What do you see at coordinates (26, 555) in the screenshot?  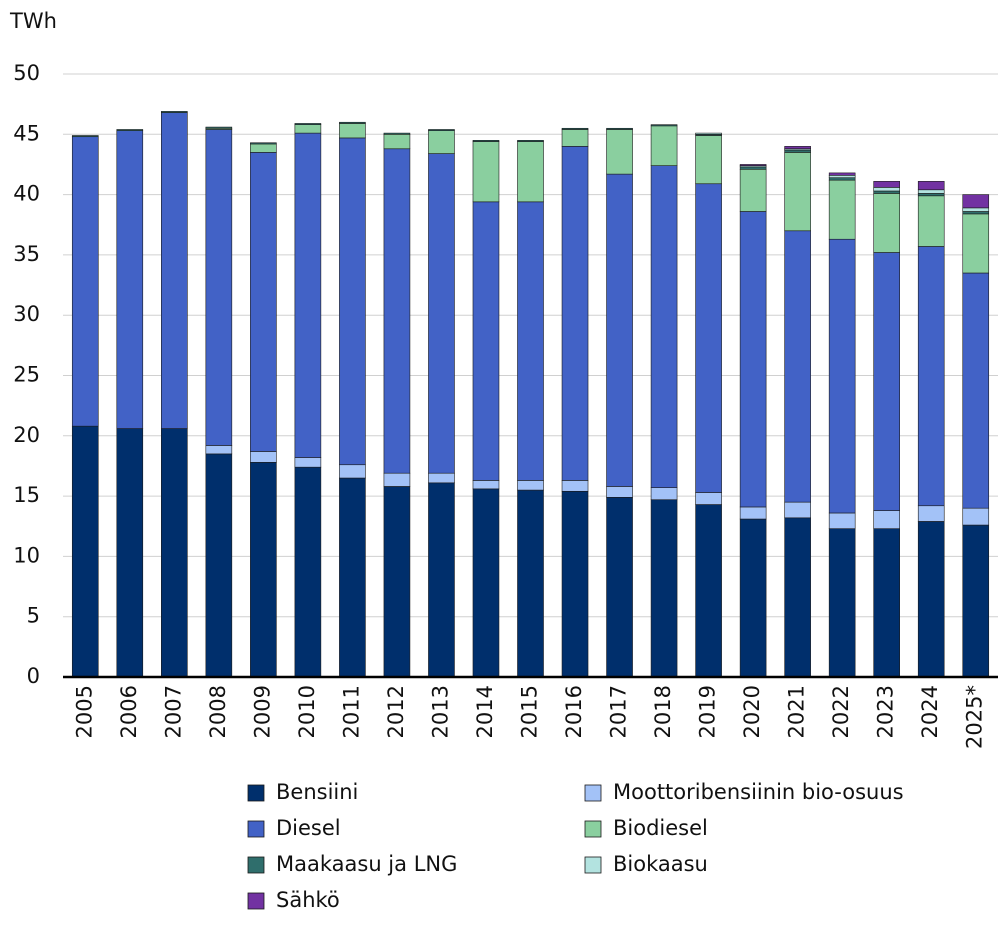 I see `y-tick-label: 10` at bounding box center [26, 555].